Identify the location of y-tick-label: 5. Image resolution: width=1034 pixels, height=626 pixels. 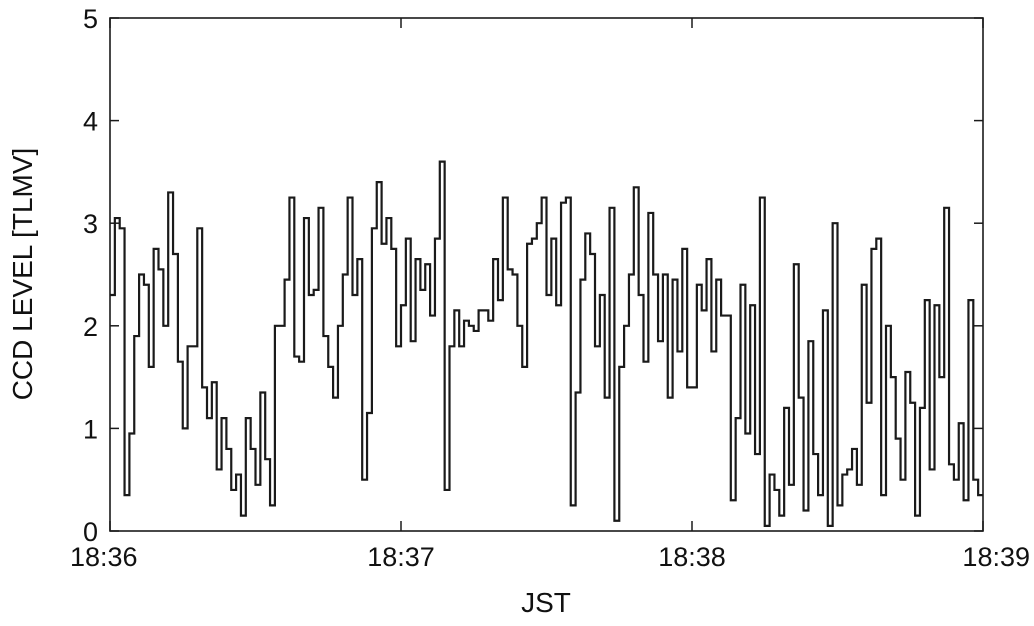
(90, 19).